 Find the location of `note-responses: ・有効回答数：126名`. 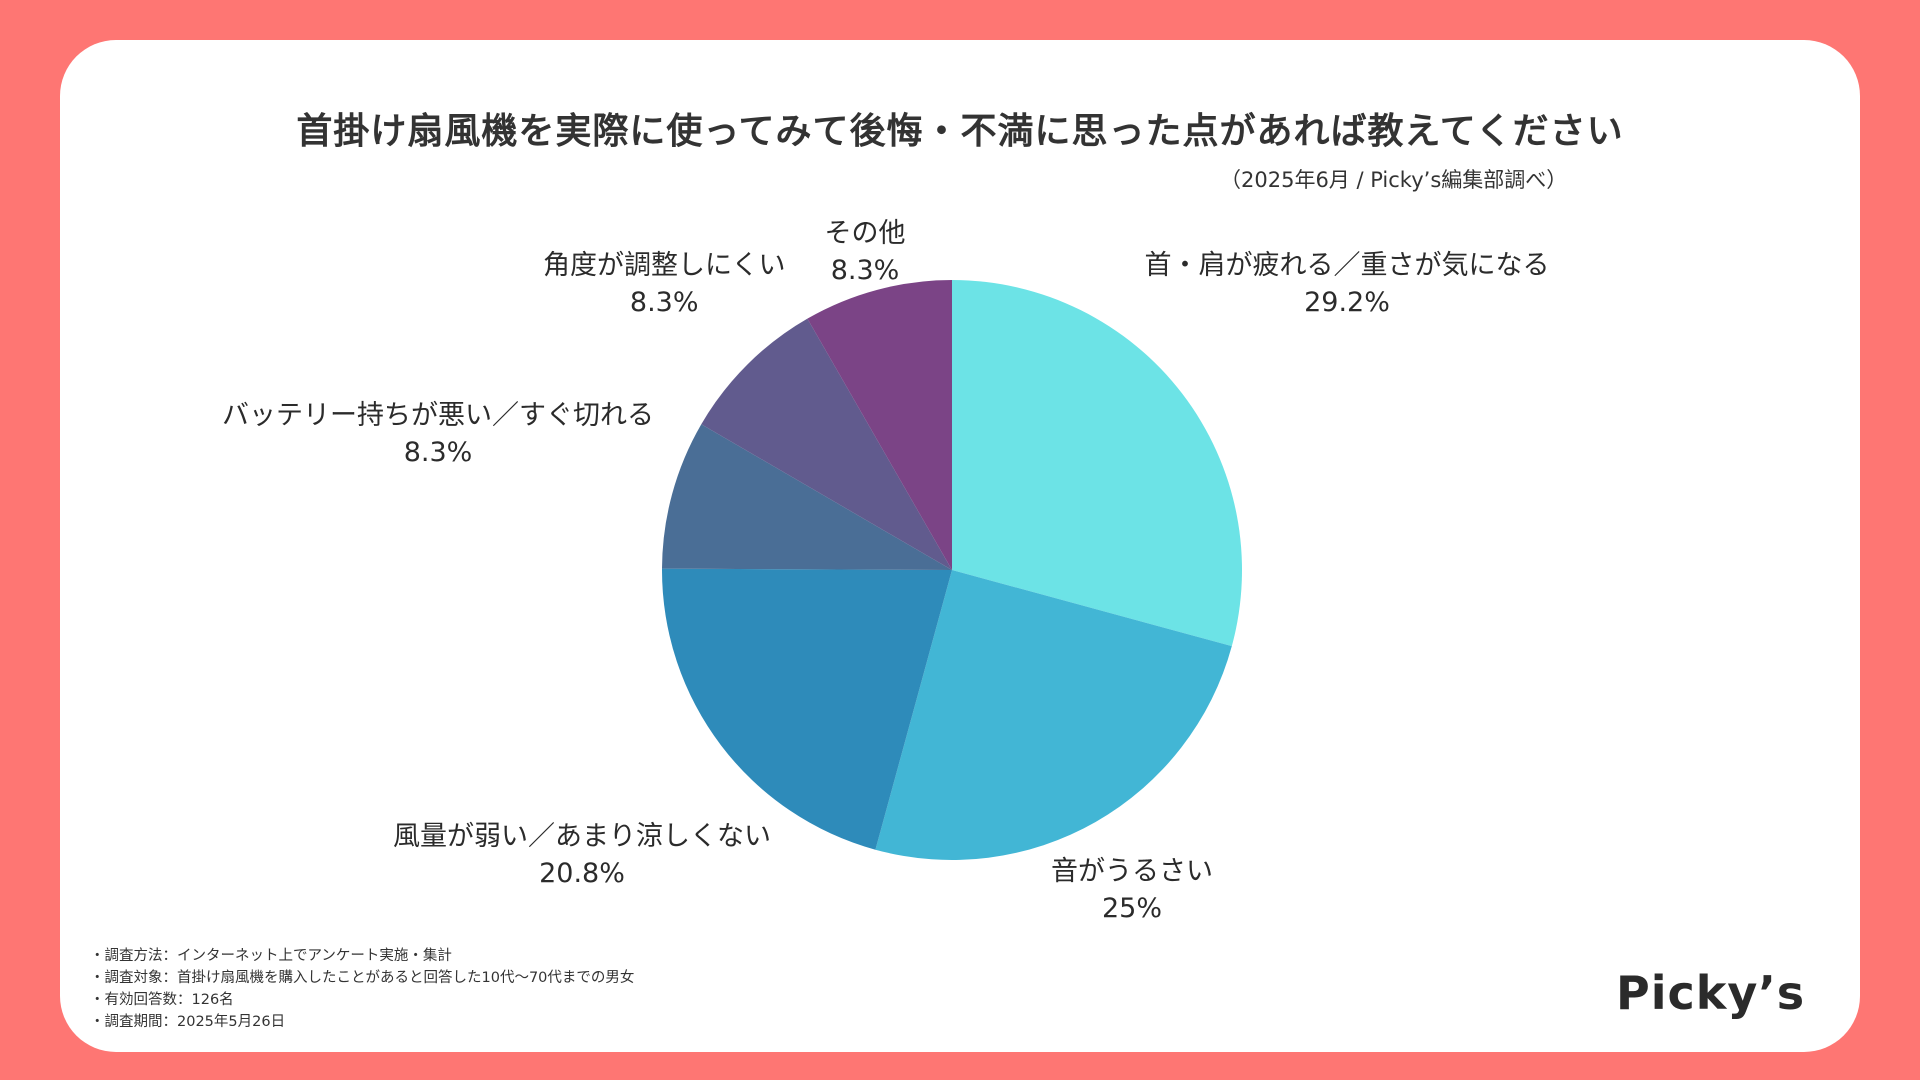

note-responses: ・有効回答数：126名 is located at coordinates (162, 1000).